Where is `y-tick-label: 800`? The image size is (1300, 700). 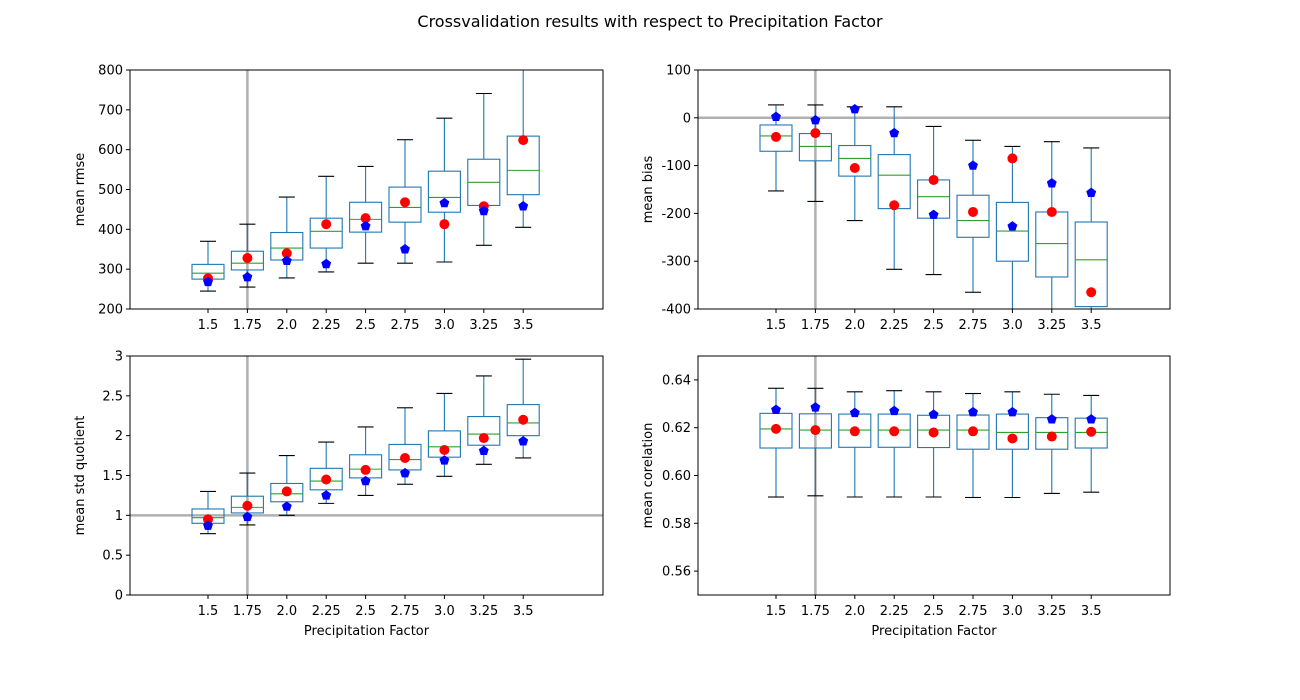
y-tick-label: 800 is located at coordinates (110, 71).